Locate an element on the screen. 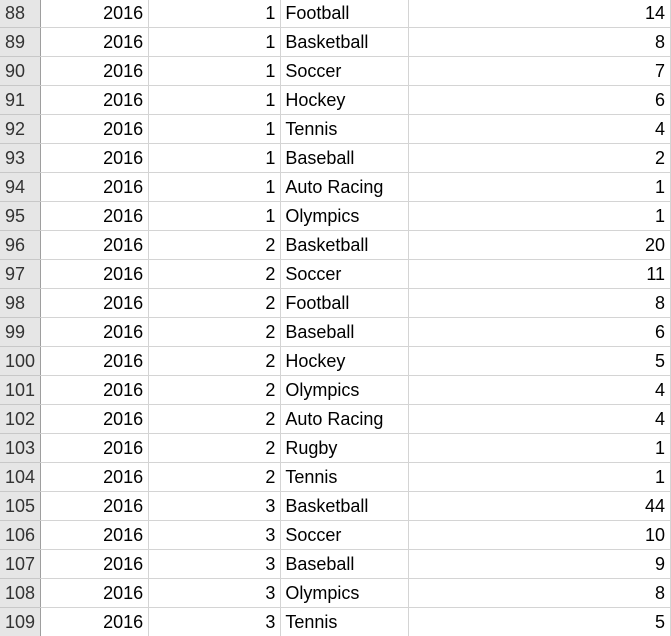 This screenshot has width=671, height=636. row-header: 97 is located at coordinates (21, 274).